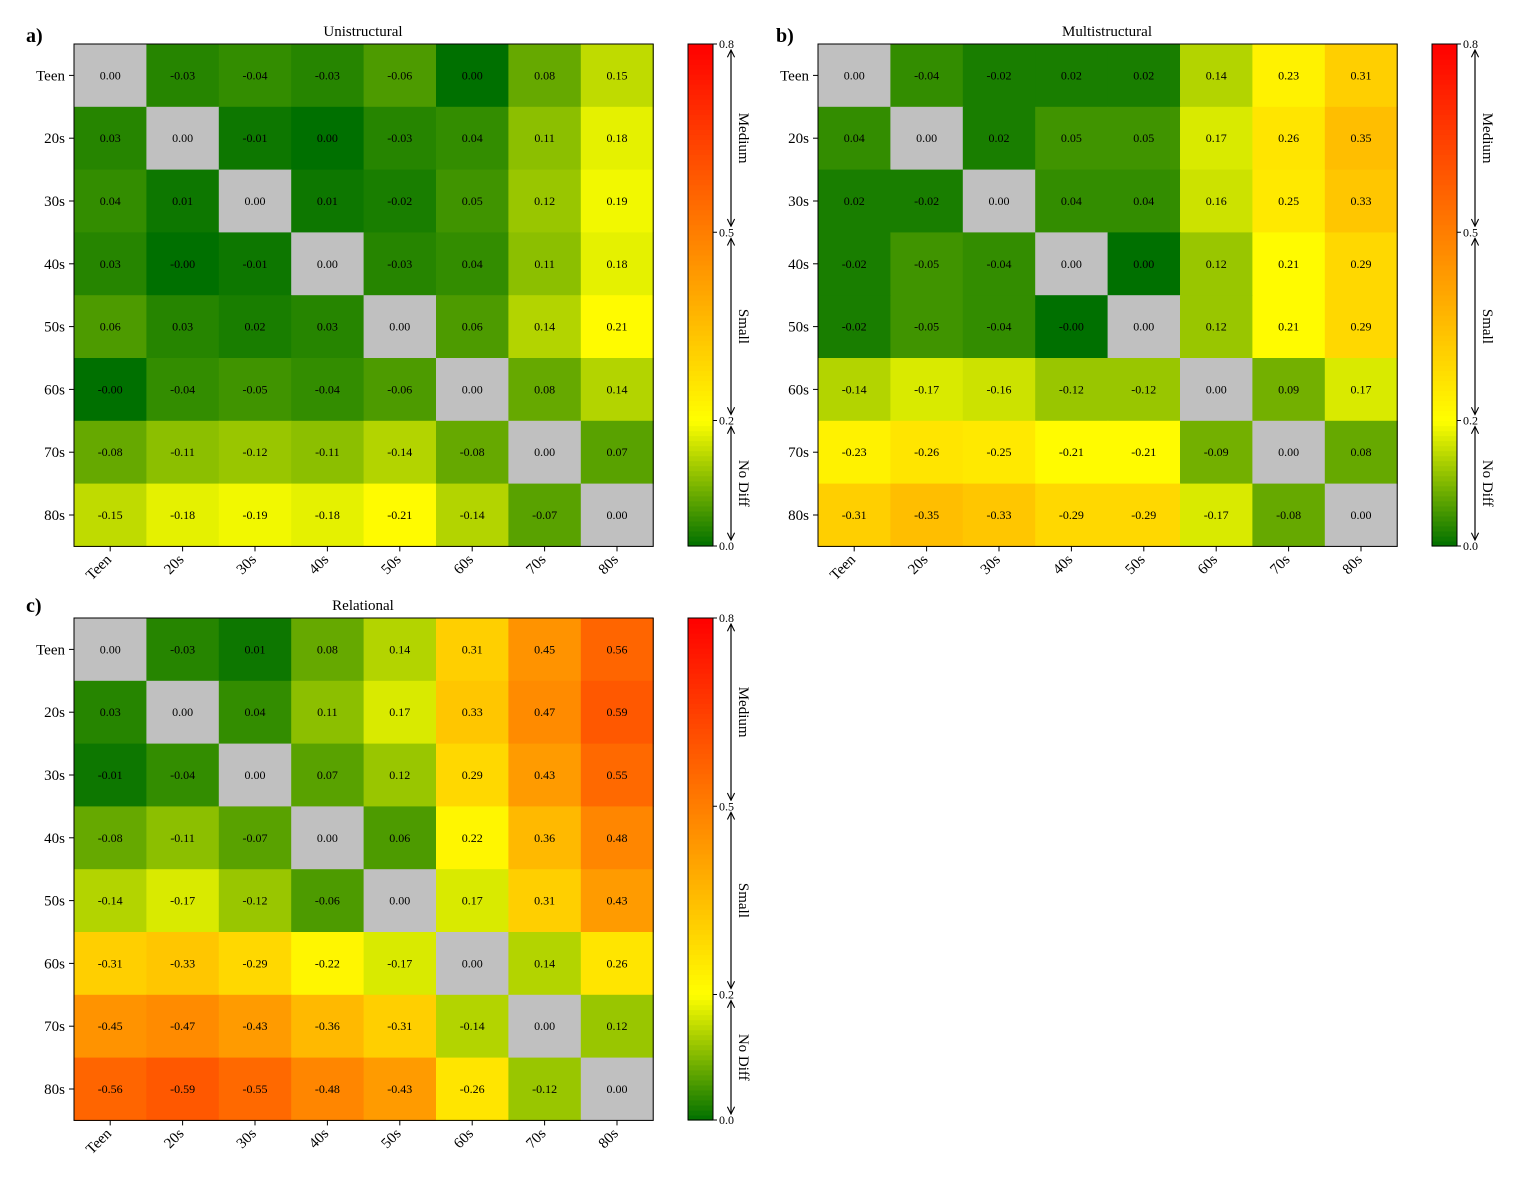 The height and width of the screenshot is (1185, 1516). I want to click on cell-value-label: -0.29, so click(255, 963).